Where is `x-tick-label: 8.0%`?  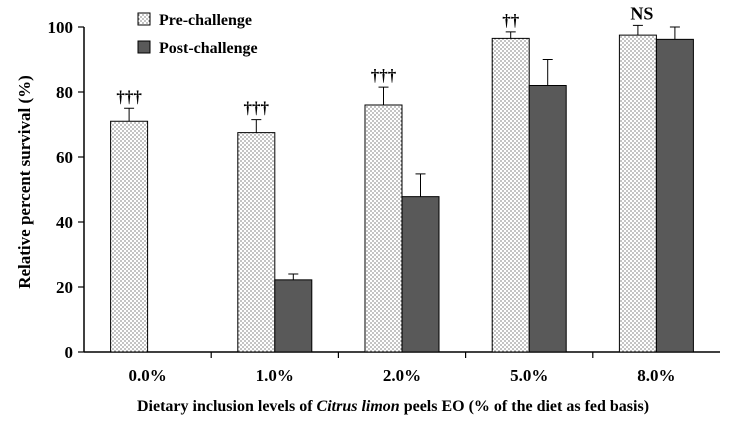
x-tick-label: 8.0% is located at coordinates (656, 375).